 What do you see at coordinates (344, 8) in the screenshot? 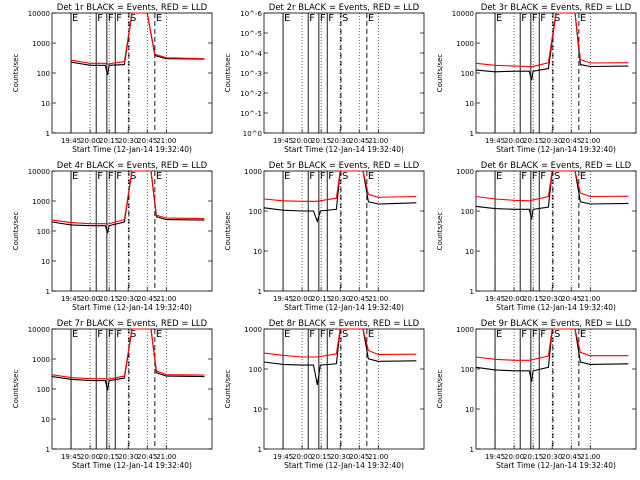
I see `chart-title: Det 2r BLACK = Events, RED = LLD` at bounding box center [344, 8].